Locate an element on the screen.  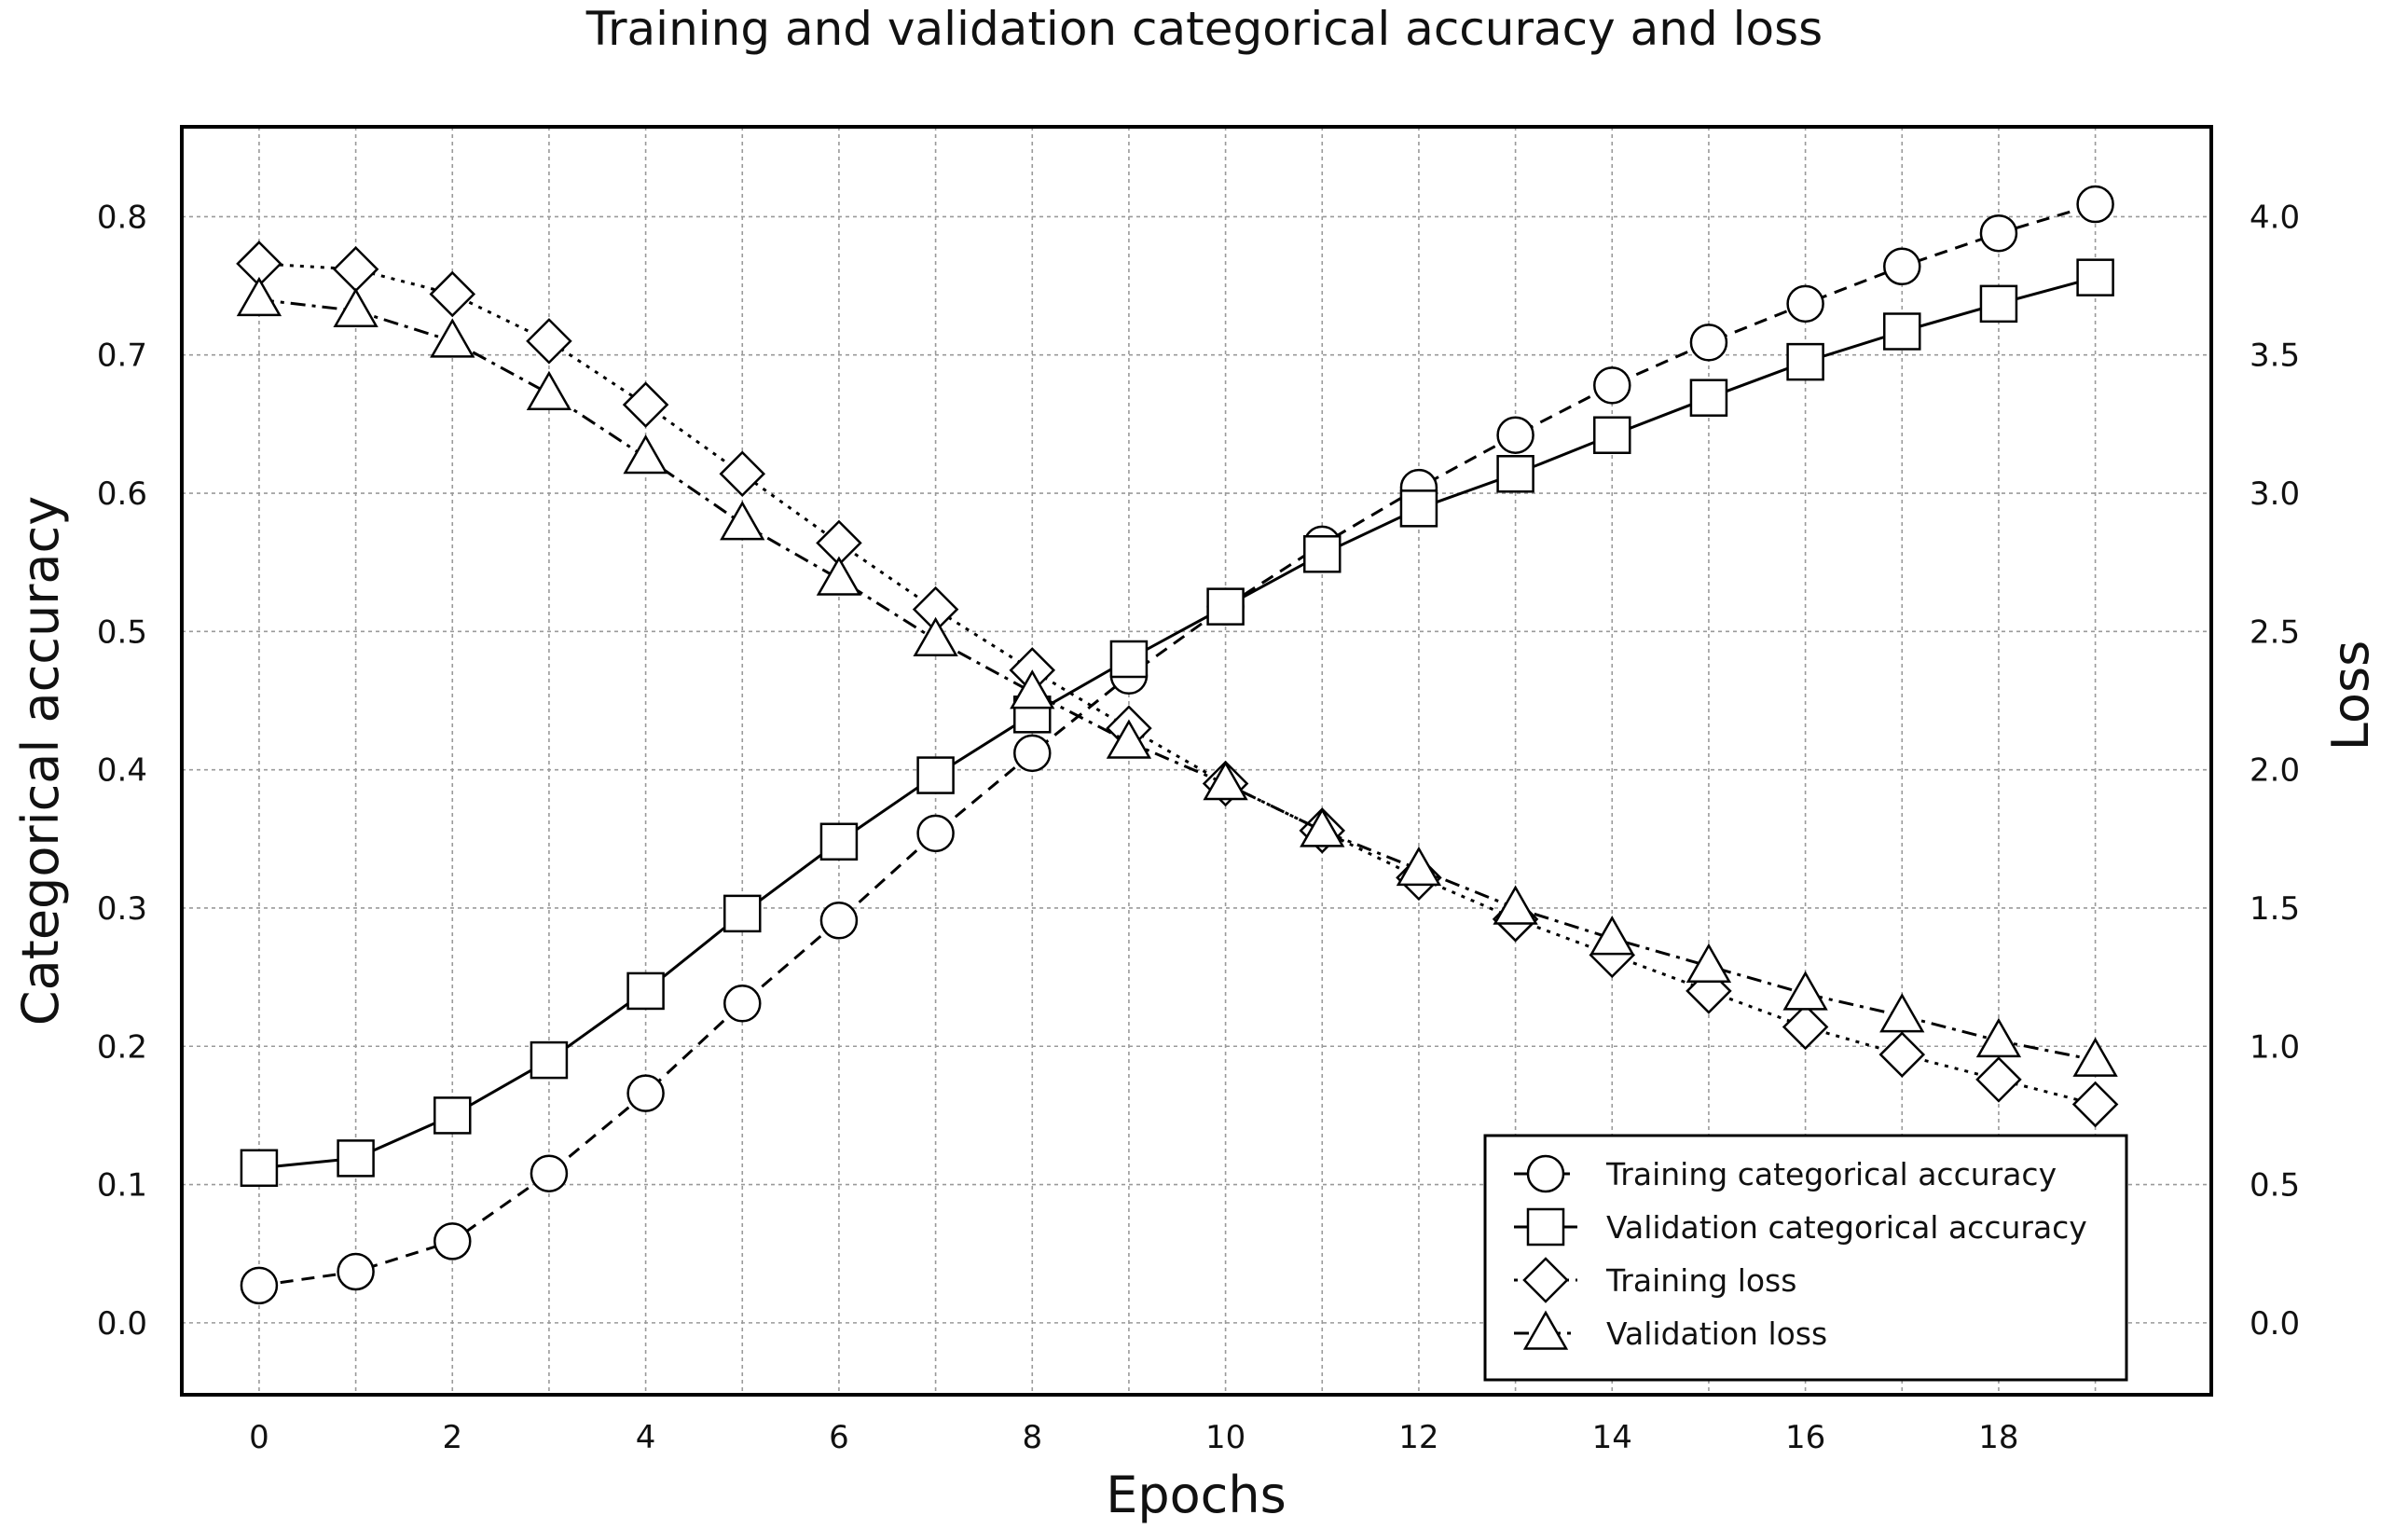
y-tick-label: 0.4 is located at coordinates (122, 771).